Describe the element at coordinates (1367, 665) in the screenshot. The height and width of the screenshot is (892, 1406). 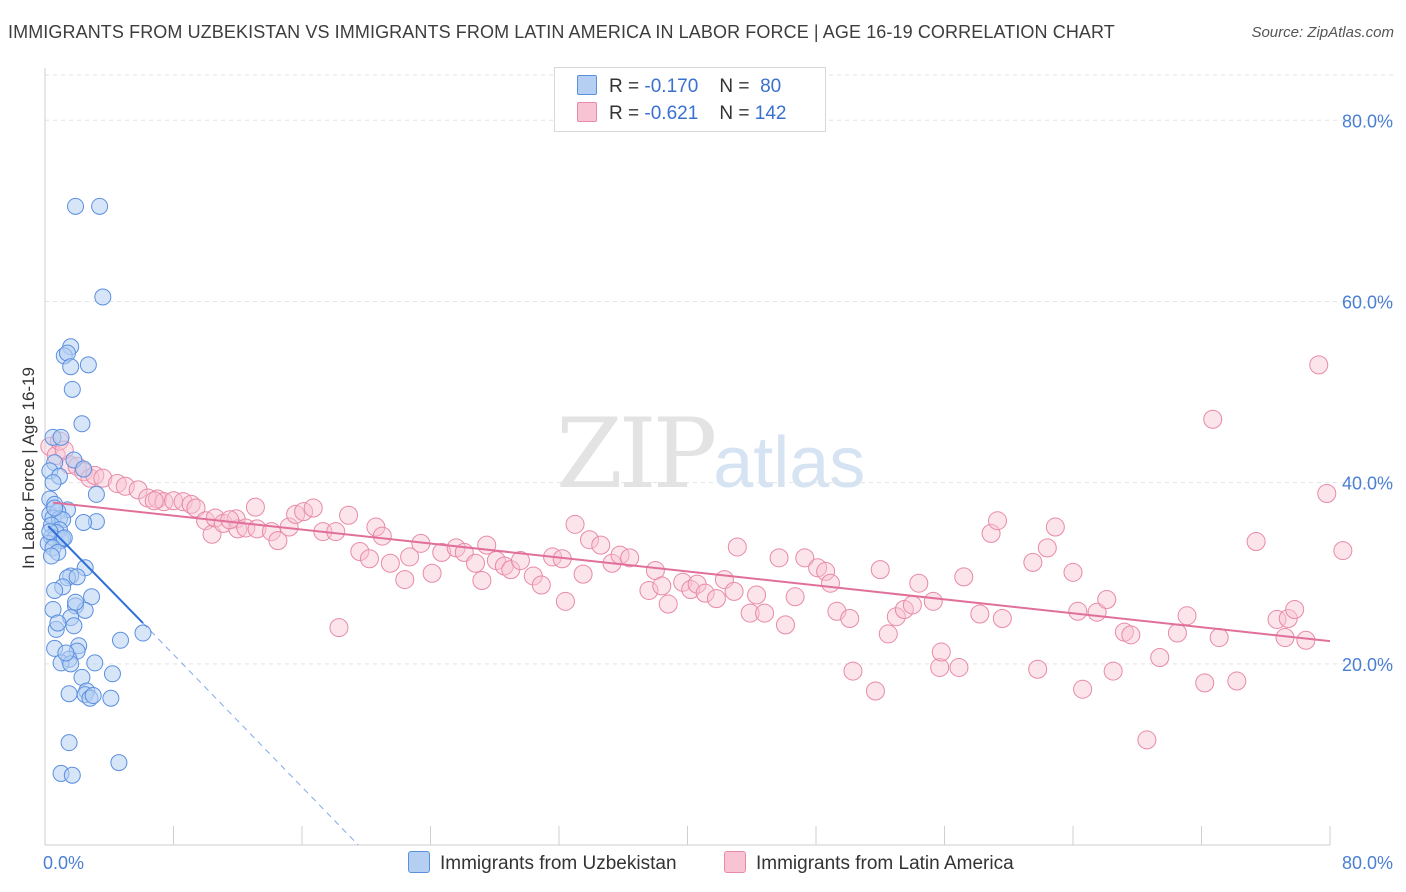
I see `y-tick-label: 20.0%` at that location.